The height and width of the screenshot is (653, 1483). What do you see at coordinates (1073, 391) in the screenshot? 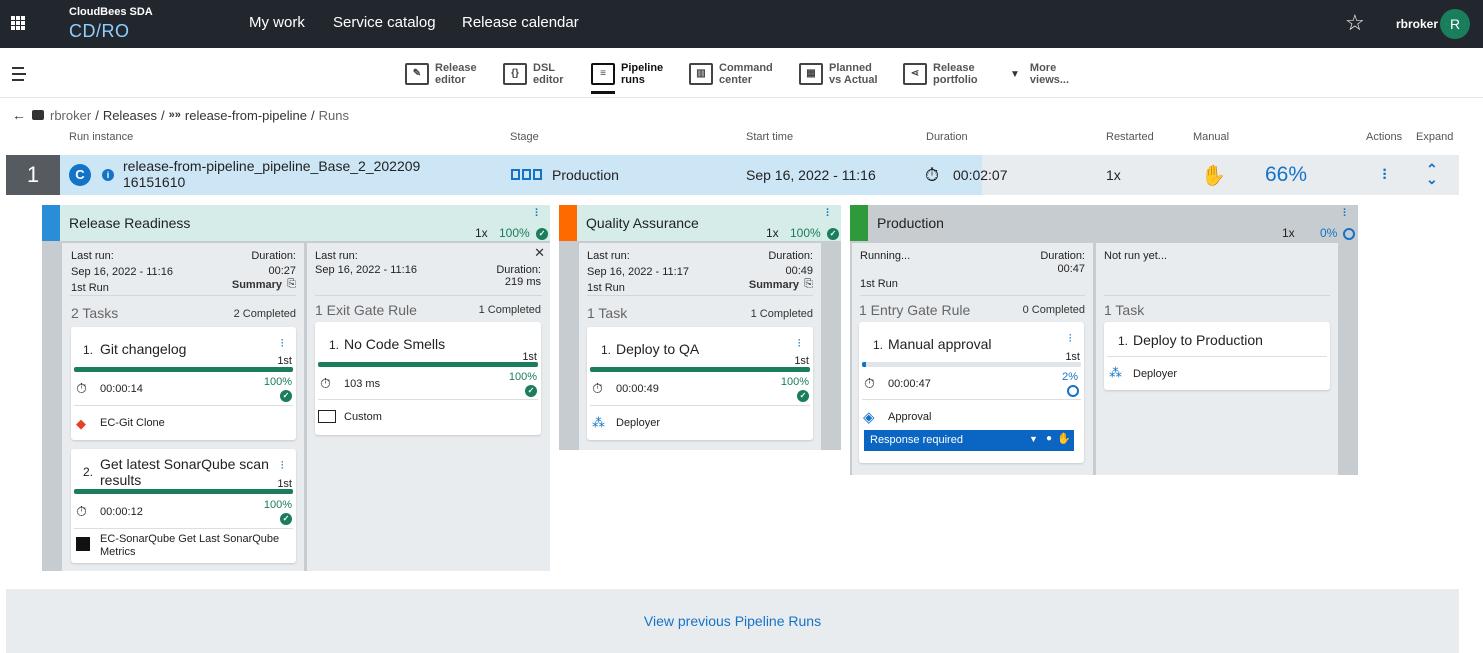
I see `in-progress-icon` at bounding box center [1073, 391].